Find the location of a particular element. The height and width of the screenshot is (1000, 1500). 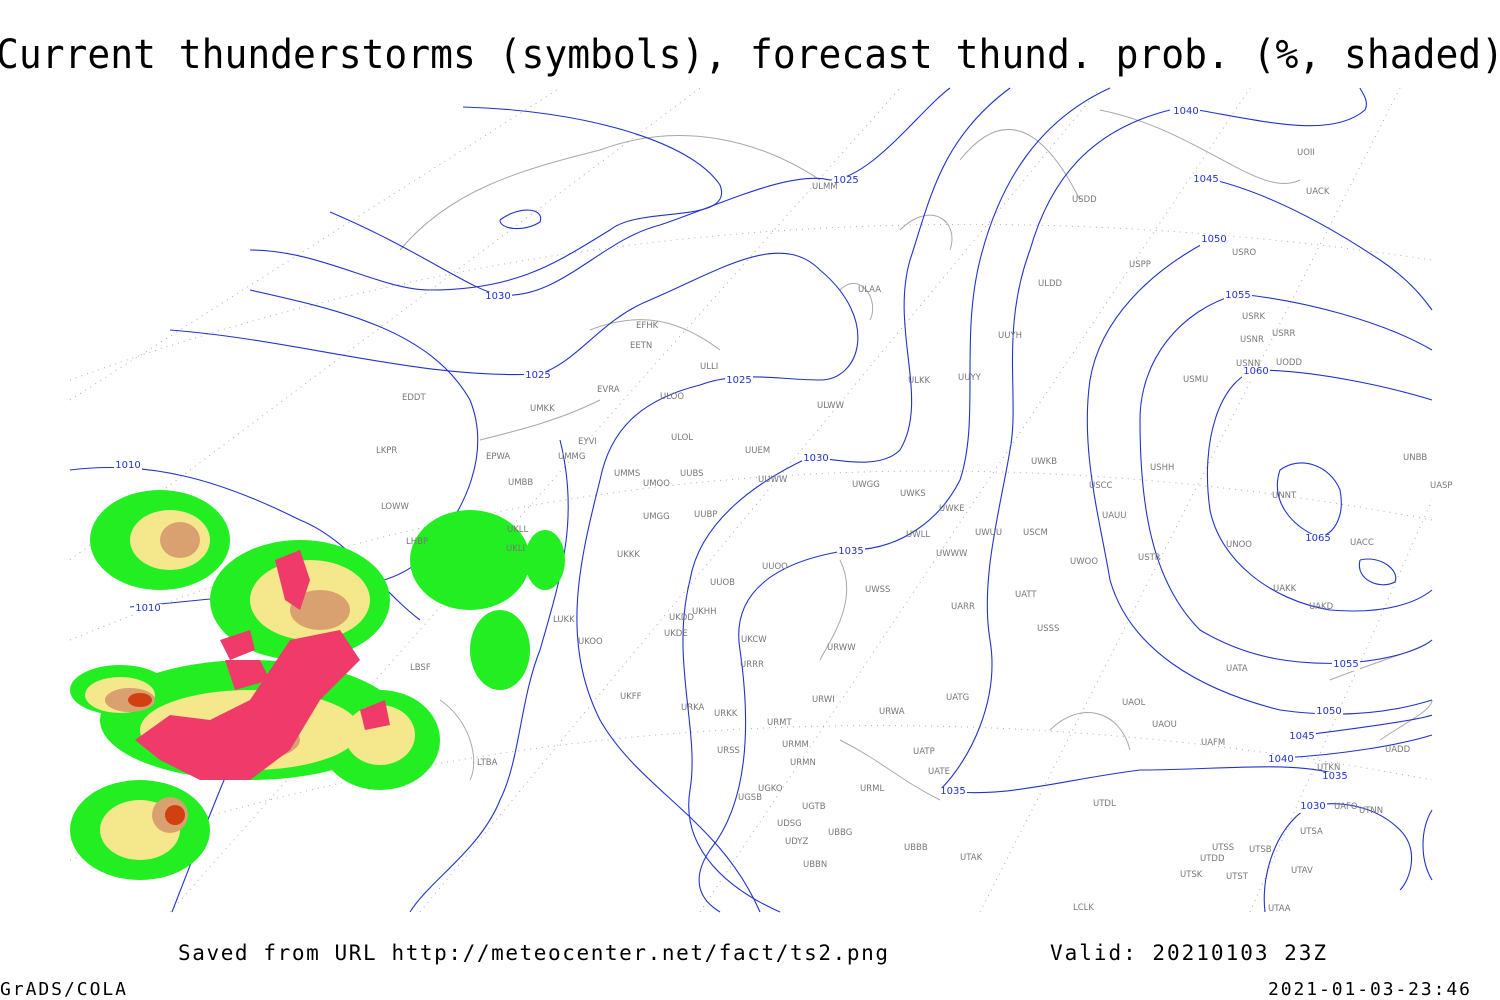

station-label: URKA is located at coordinates (693, 708).